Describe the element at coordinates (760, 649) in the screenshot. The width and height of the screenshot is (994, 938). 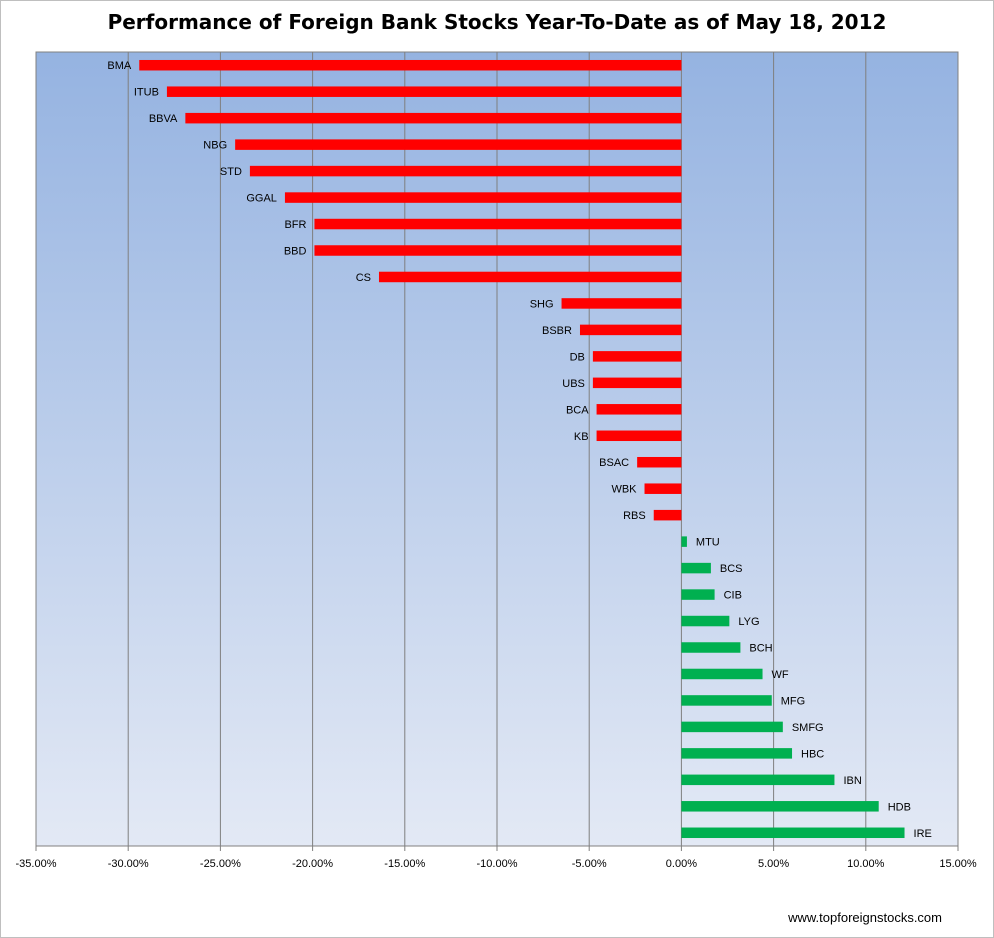
I see `bar-label: BCH` at that location.